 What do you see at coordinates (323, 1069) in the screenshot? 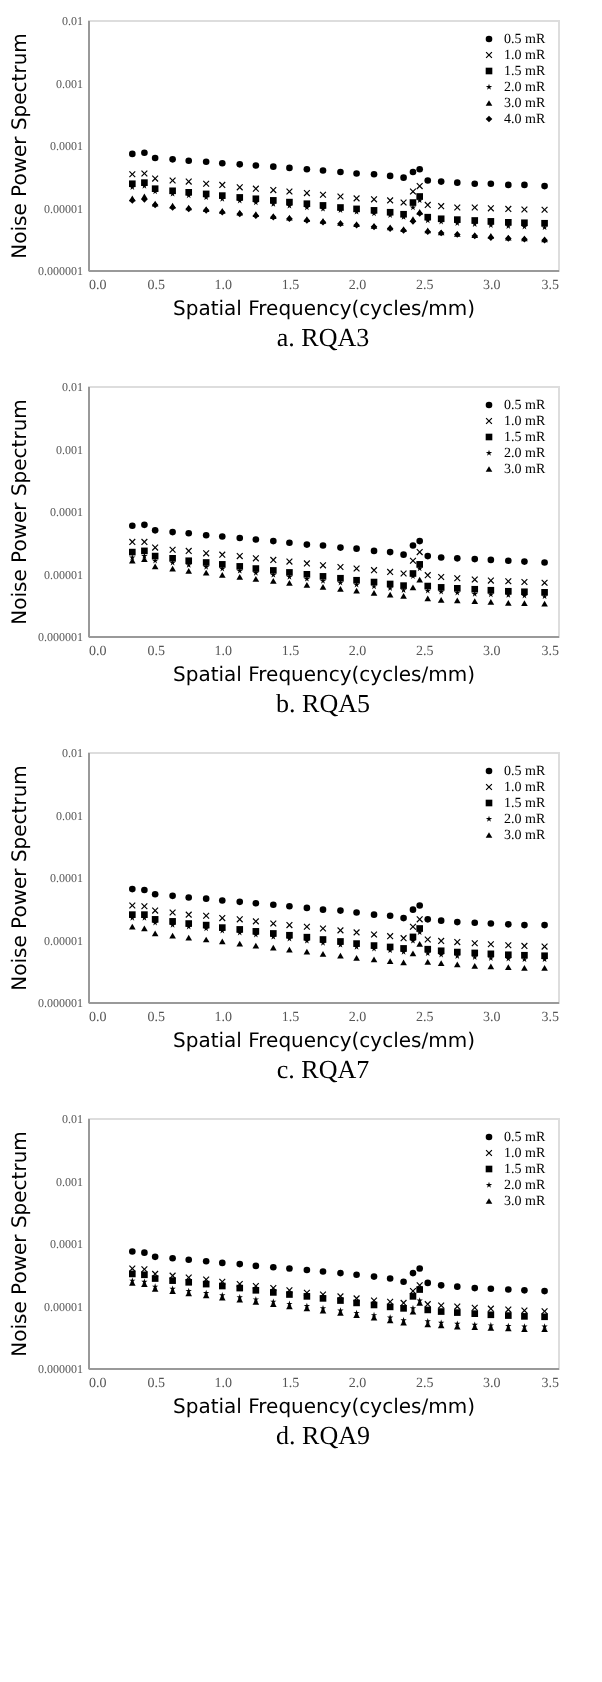
I see `text: c. RQA7` at bounding box center [323, 1069].